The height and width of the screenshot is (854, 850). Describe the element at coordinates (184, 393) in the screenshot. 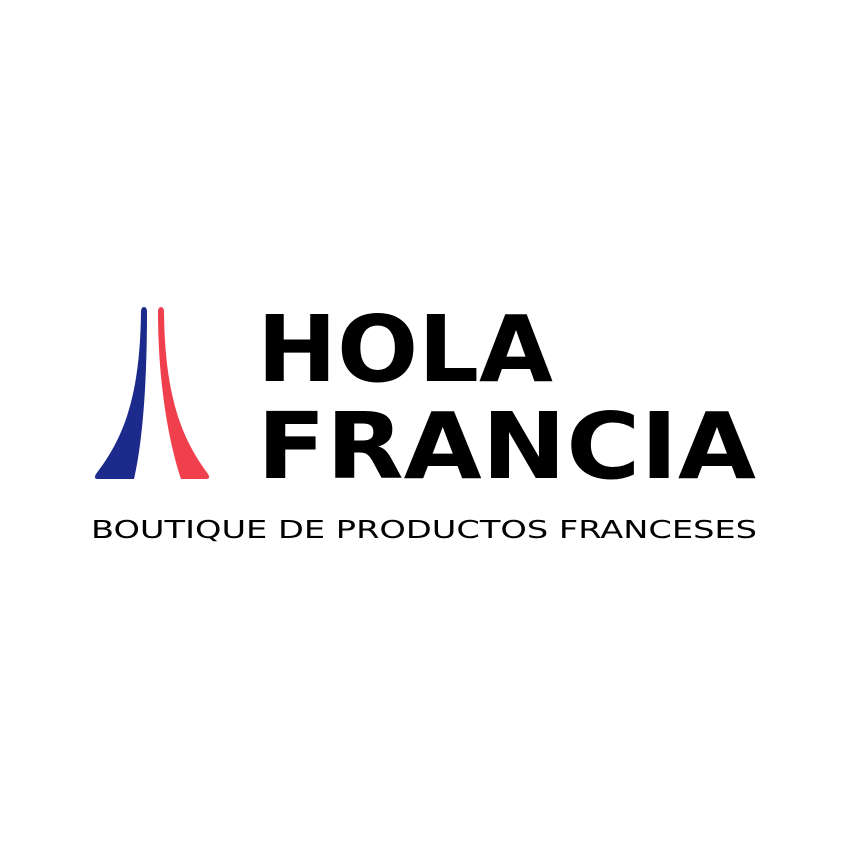

I see `icon-red-stroke` at that location.